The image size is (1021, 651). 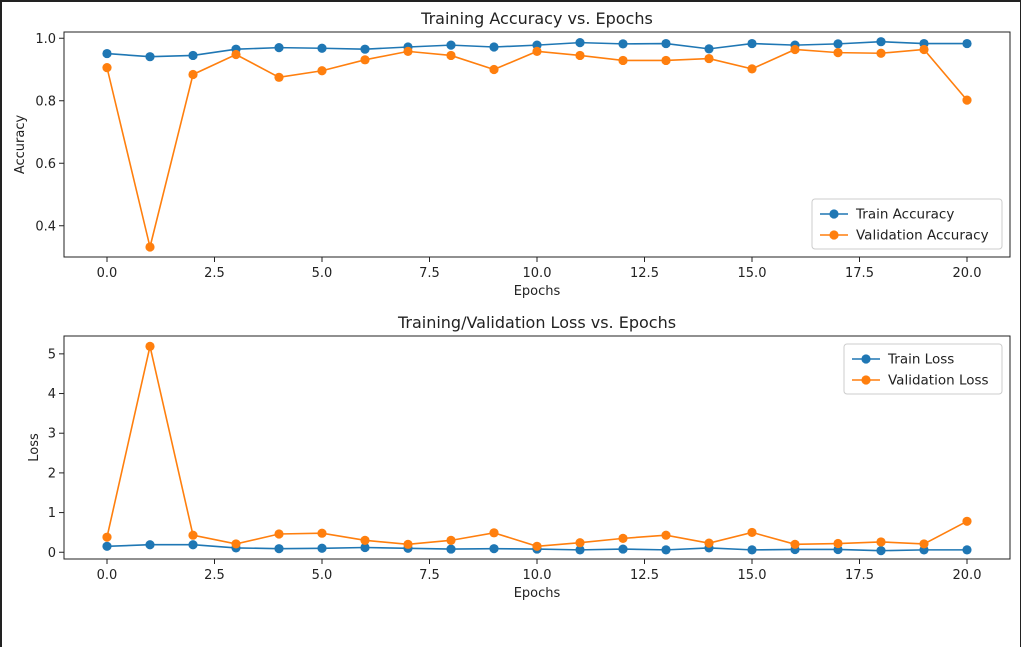 What do you see at coordinates (536, 322) in the screenshot?
I see `chart-title: Training/Validation Loss vs. Epochs` at bounding box center [536, 322].